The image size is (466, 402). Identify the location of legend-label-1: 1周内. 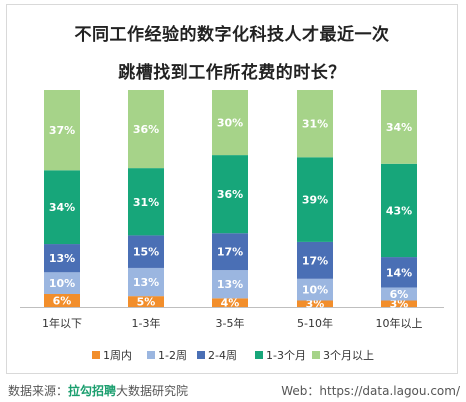
(117, 355).